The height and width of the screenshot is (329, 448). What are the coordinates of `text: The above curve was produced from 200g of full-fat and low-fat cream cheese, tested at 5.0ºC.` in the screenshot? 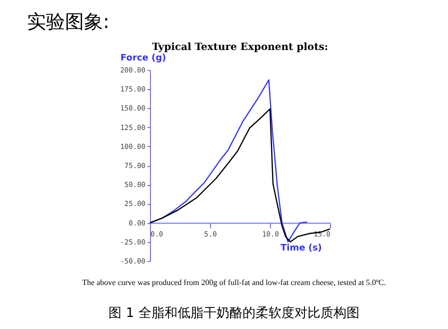 It's located at (234, 282).